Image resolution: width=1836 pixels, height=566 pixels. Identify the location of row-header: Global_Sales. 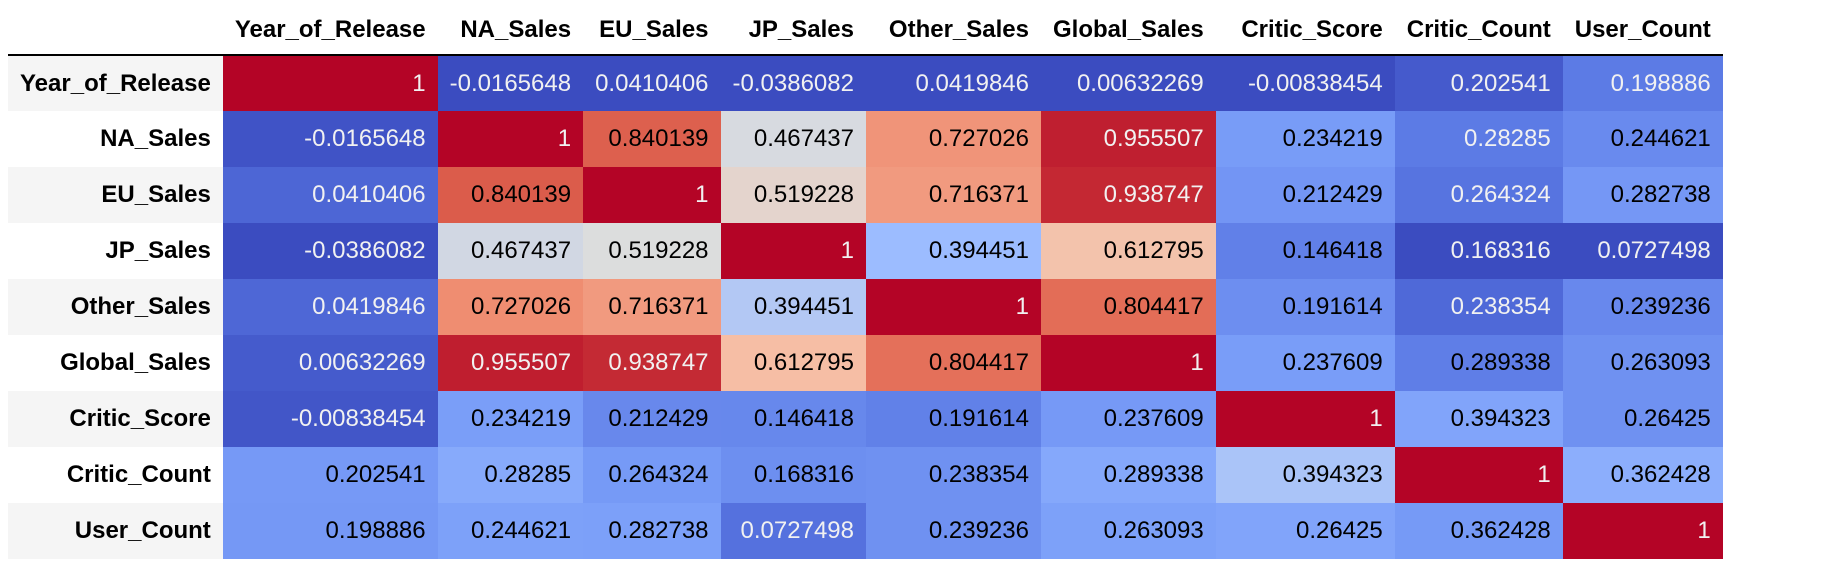
(135, 362).